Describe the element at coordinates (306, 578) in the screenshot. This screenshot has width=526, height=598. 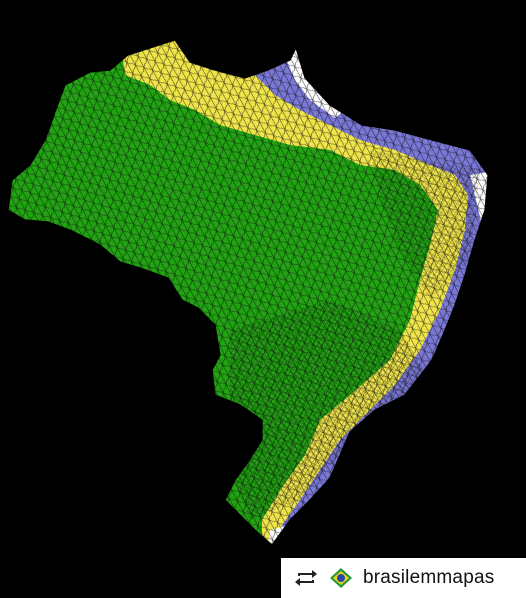
I see `repost-icon` at that location.